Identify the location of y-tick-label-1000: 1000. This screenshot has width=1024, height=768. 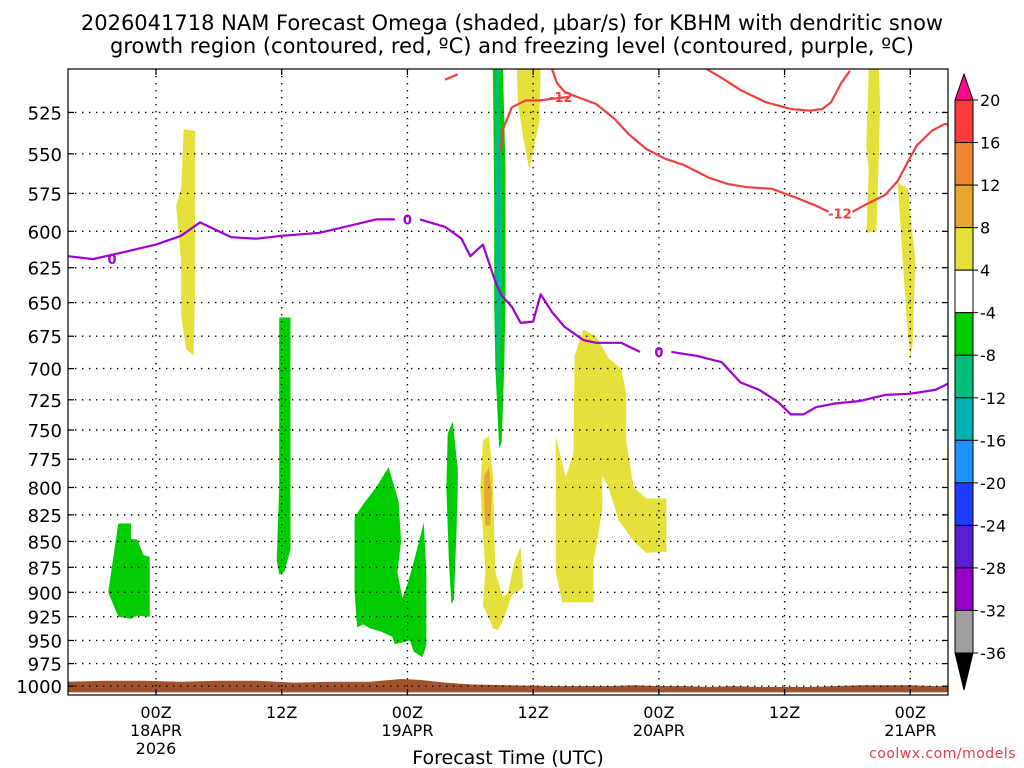
(39, 687).